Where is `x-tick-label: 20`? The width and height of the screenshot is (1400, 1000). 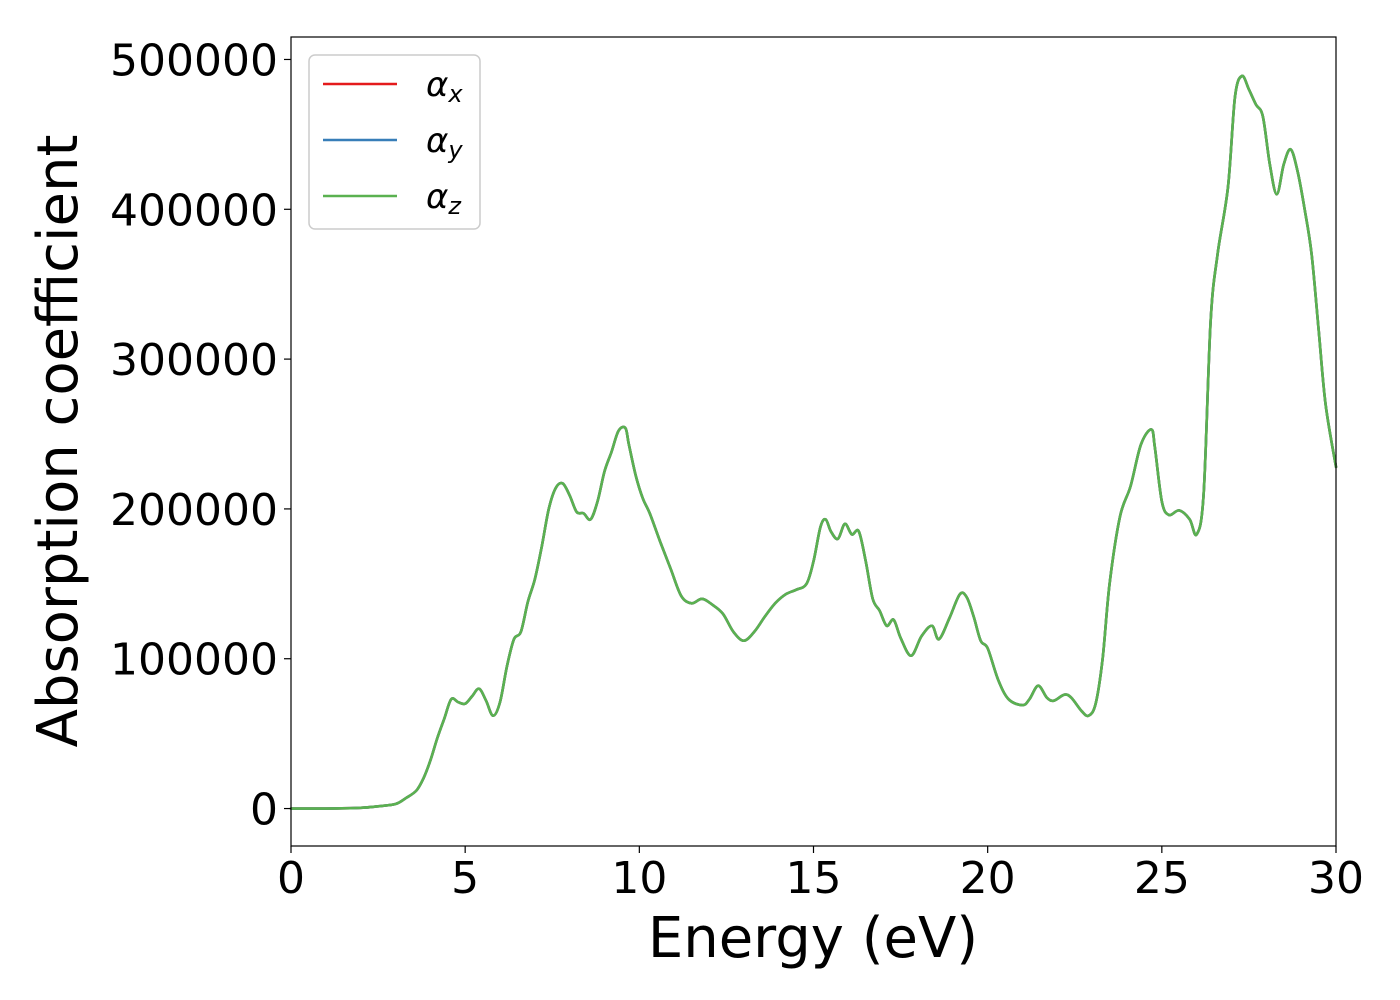
x-tick-label: 20 is located at coordinates (988, 878).